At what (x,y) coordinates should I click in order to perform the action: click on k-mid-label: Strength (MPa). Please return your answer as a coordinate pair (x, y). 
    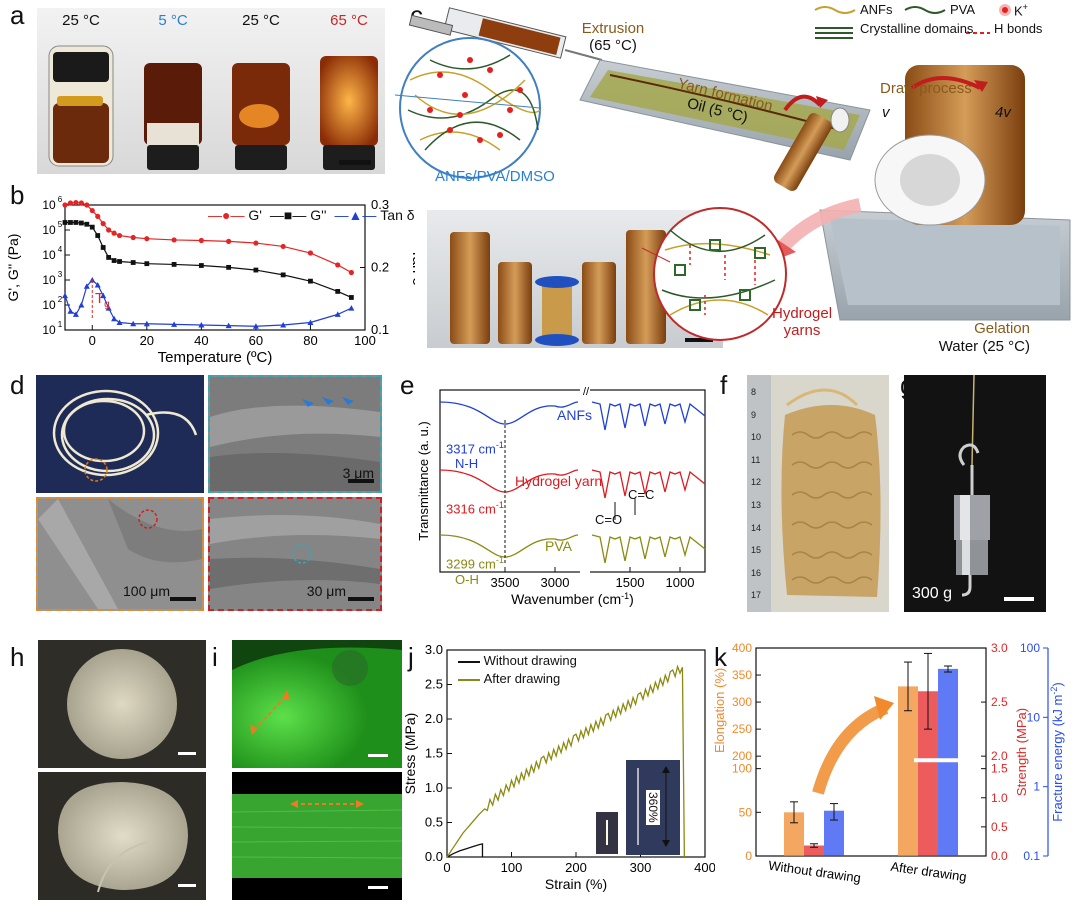
    Looking at the image, I should click on (1021, 752).